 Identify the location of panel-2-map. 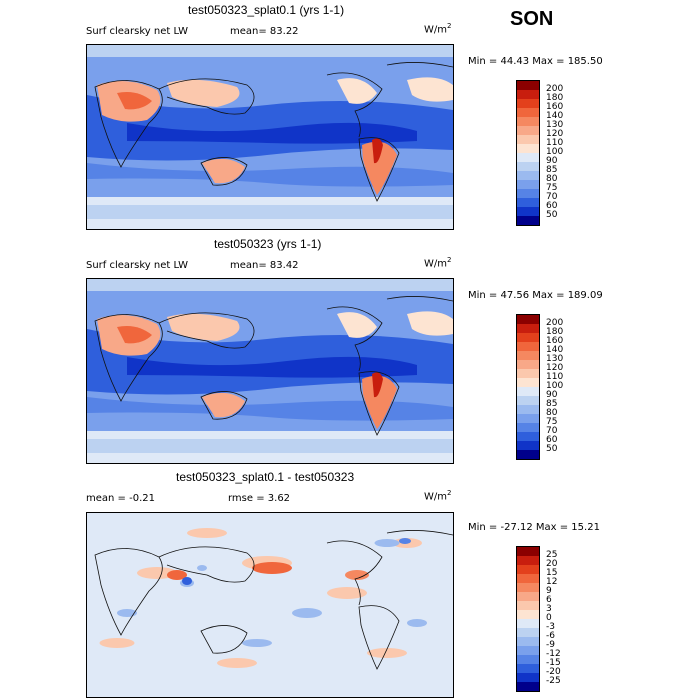
(270, 371).